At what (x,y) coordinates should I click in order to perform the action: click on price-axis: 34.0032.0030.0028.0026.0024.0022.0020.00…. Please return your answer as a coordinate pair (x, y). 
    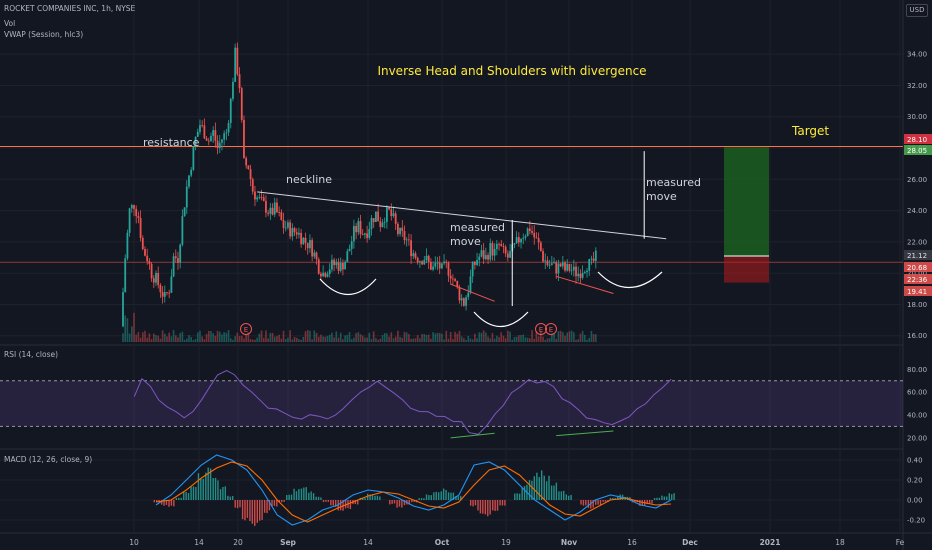
    Looking at the image, I should click on (918, 288).